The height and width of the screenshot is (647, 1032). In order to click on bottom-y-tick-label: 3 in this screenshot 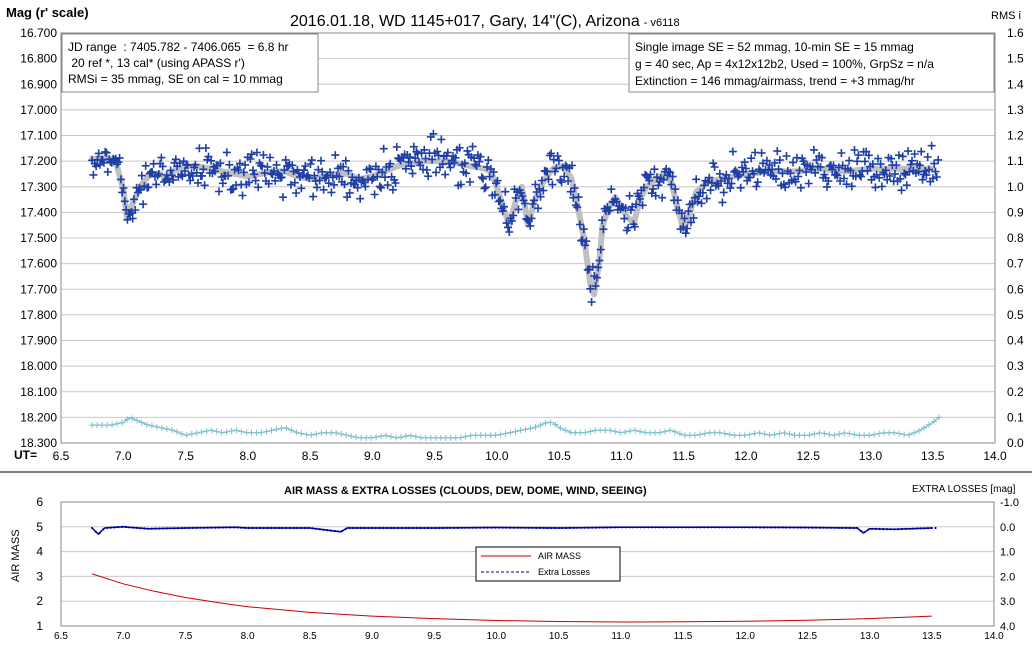, I will do `click(39, 576)`.